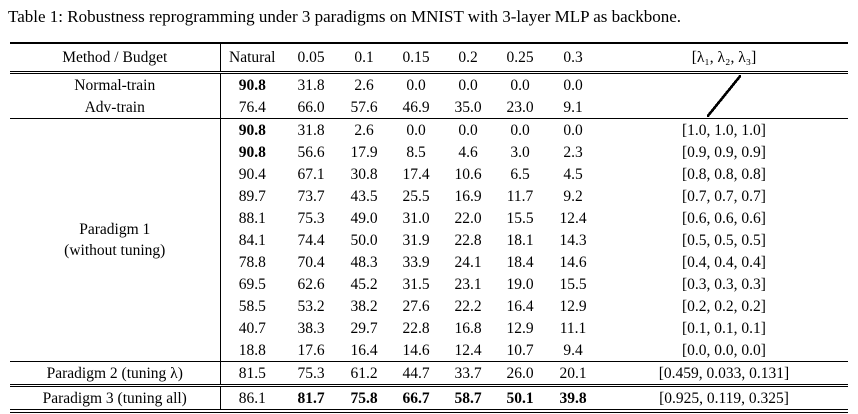  I want to click on value-cell: 43.5, so click(364, 196).